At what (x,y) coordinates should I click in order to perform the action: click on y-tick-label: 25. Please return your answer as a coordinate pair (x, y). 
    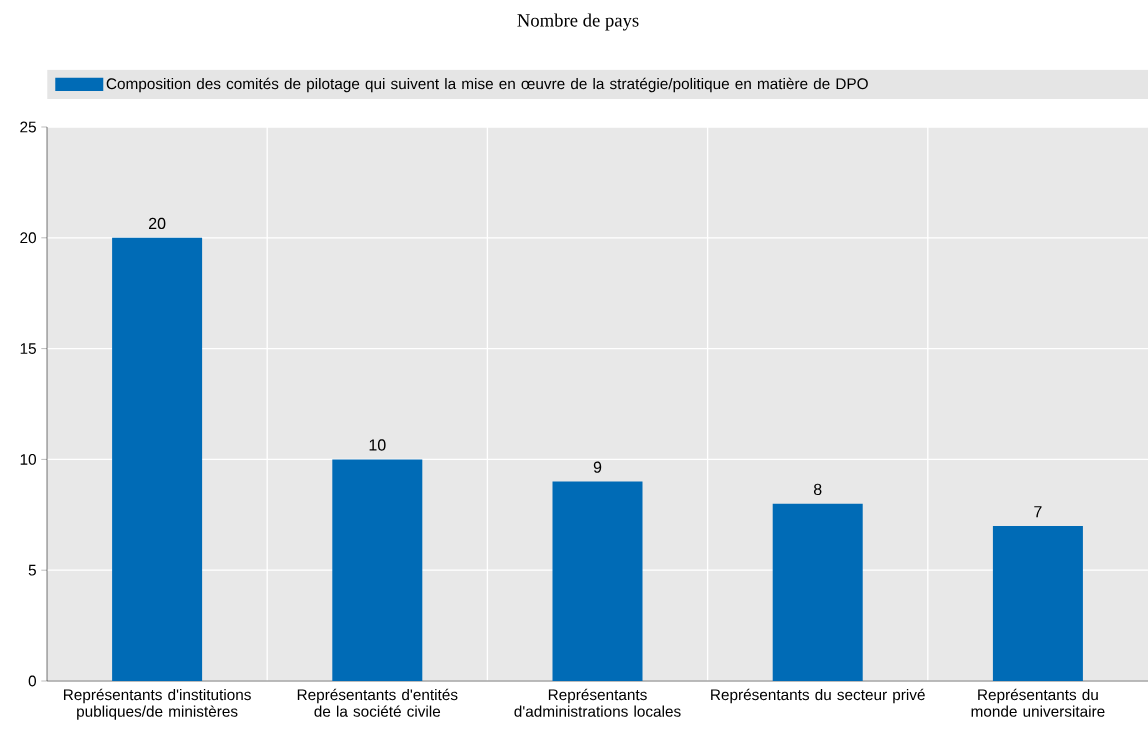
    Looking at the image, I should click on (28, 127).